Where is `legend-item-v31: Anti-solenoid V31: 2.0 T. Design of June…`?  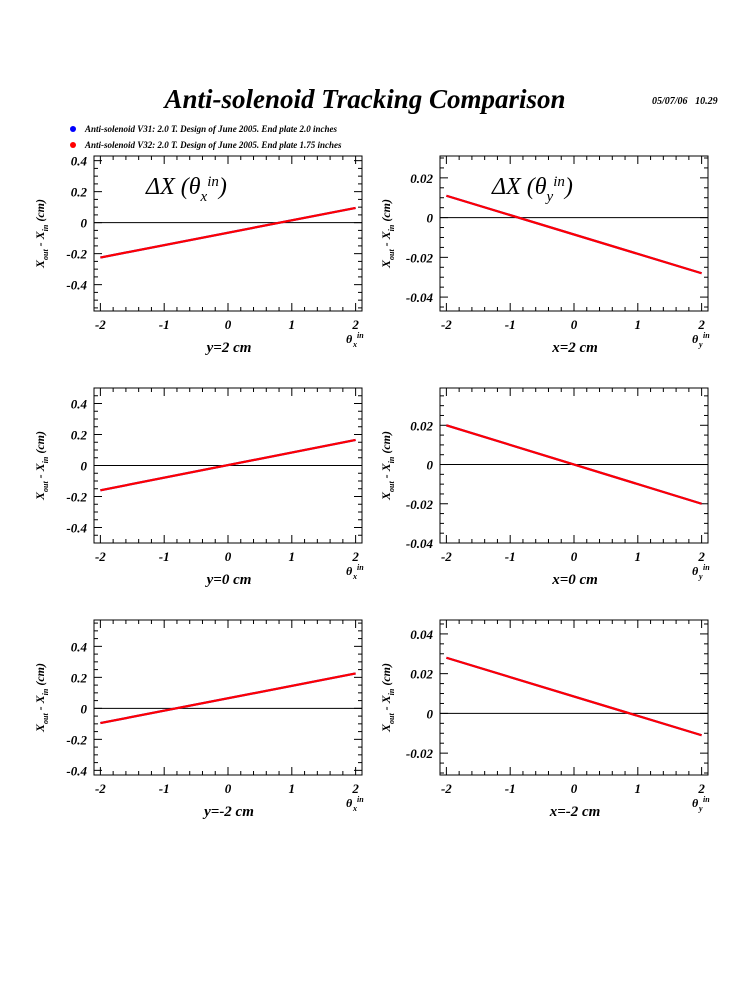 legend-item-v31: Anti-solenoid V31: 2.0 T. Design of June… is located at coordinates (203, 130).